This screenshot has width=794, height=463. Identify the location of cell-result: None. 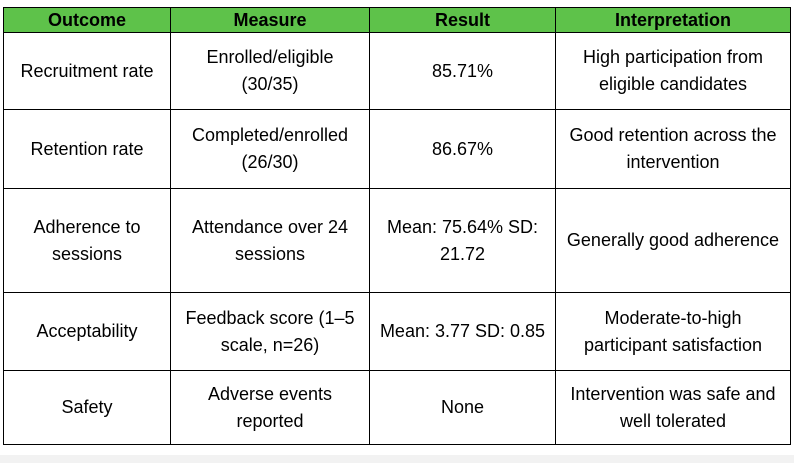
(462, 407).